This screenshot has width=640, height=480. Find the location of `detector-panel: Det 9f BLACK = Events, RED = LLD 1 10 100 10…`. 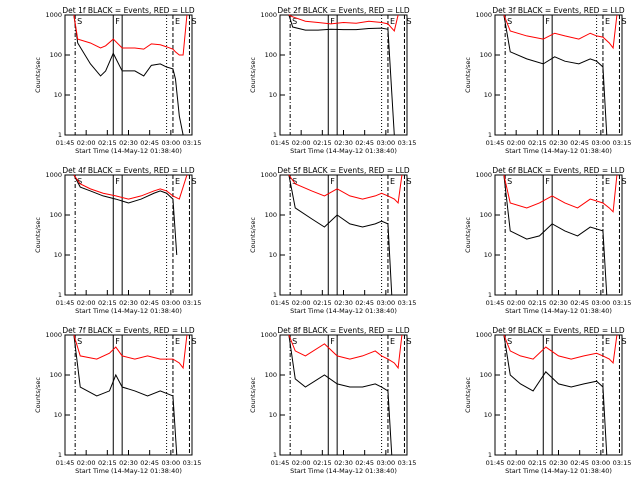

detector-panel: Det 9f BLACK = Events, RED = LLD 1 10 100 10… is located at coordinates (547, 400).